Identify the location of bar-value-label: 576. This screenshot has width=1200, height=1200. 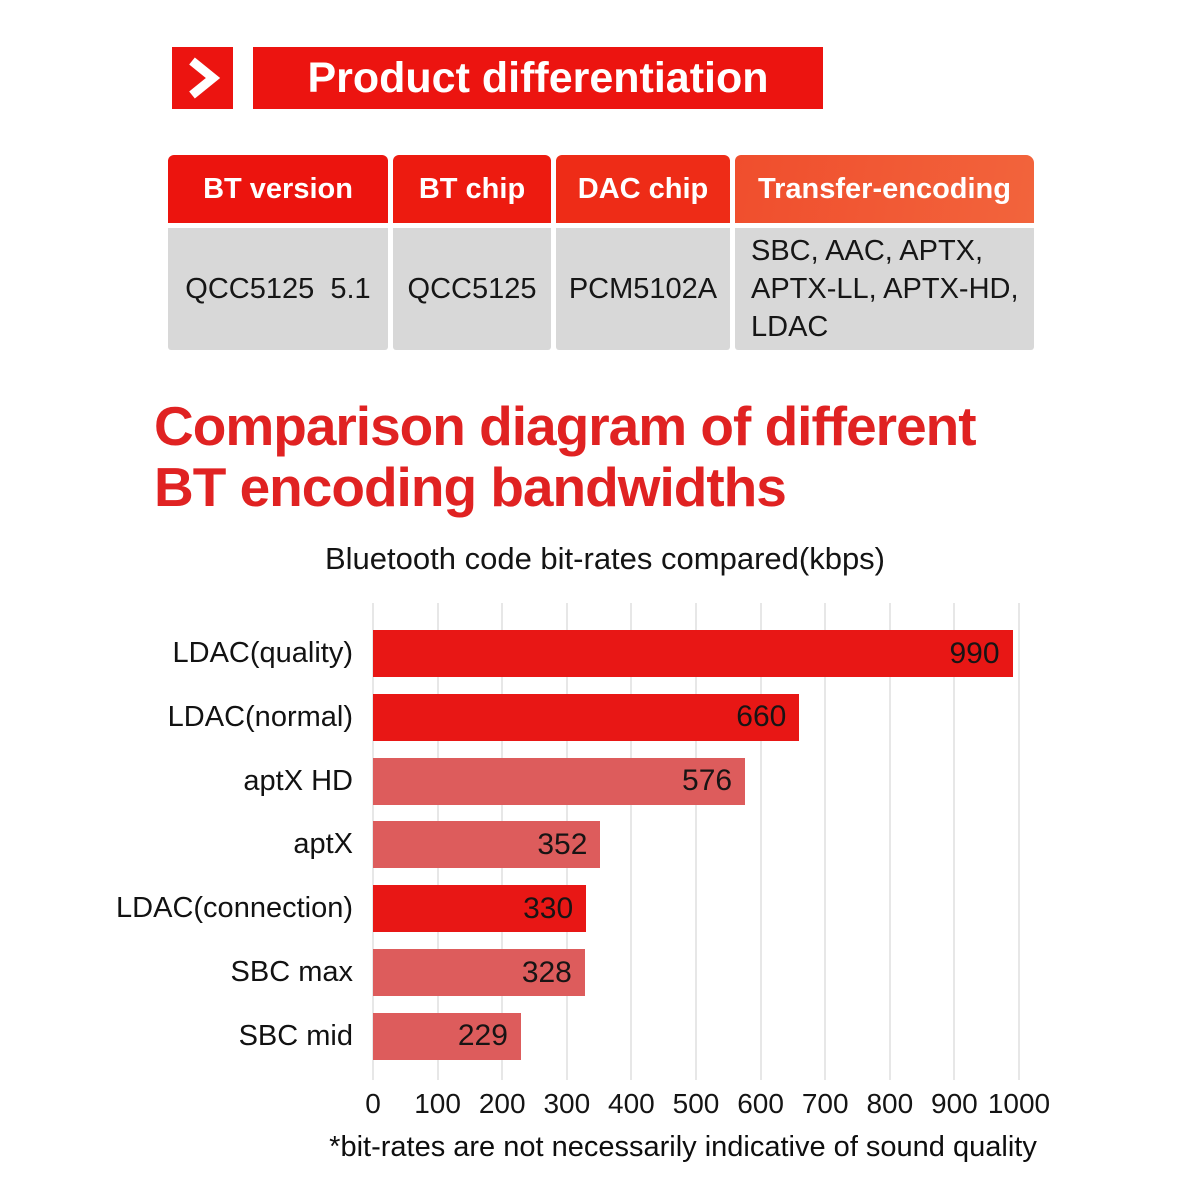
(707, 781).